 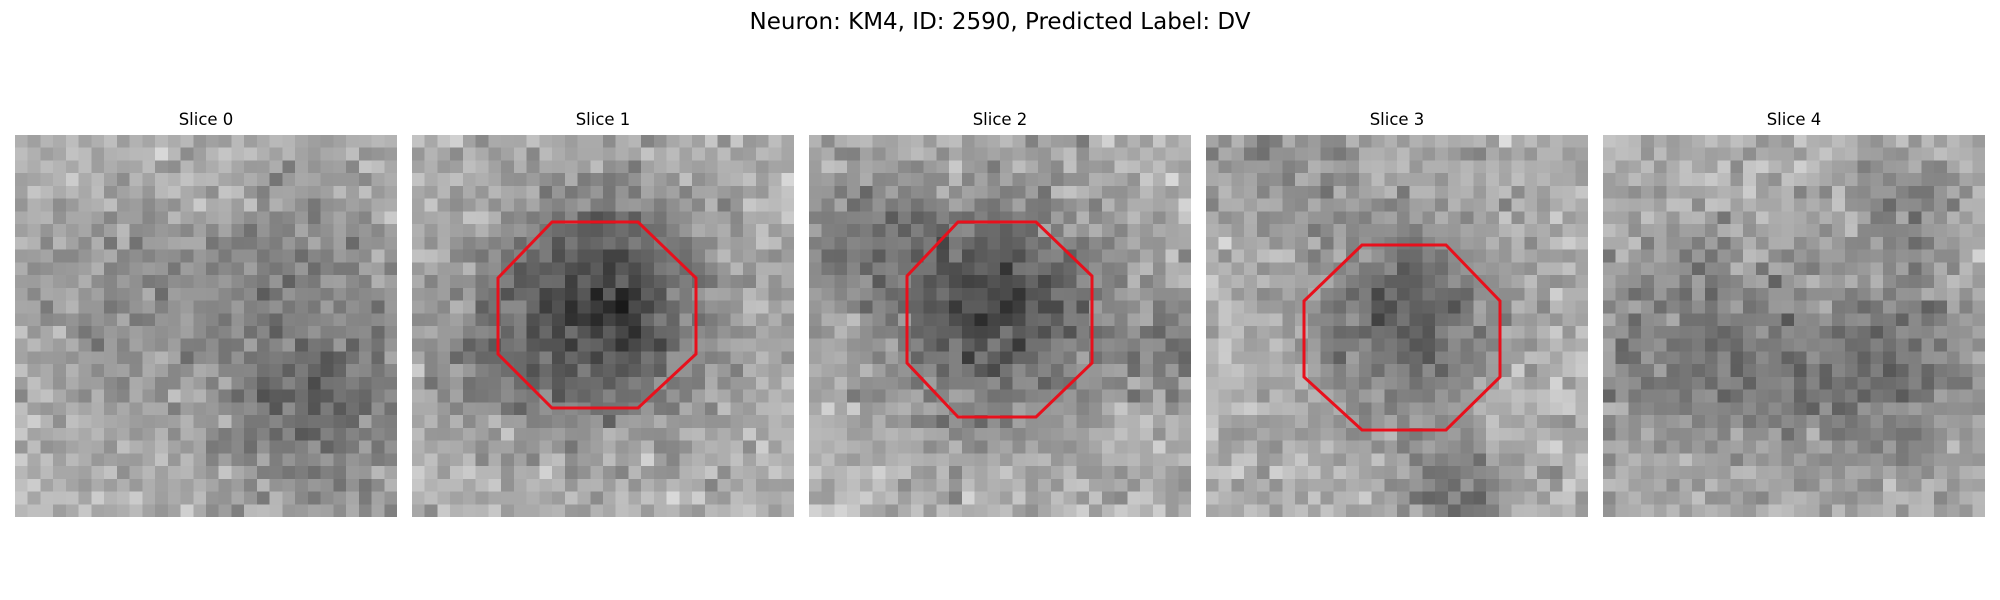 What do you see at coordinates (603, 119) in the screenshot?
I see `slice-title: Slice 1` at bounding box center [603, 119].